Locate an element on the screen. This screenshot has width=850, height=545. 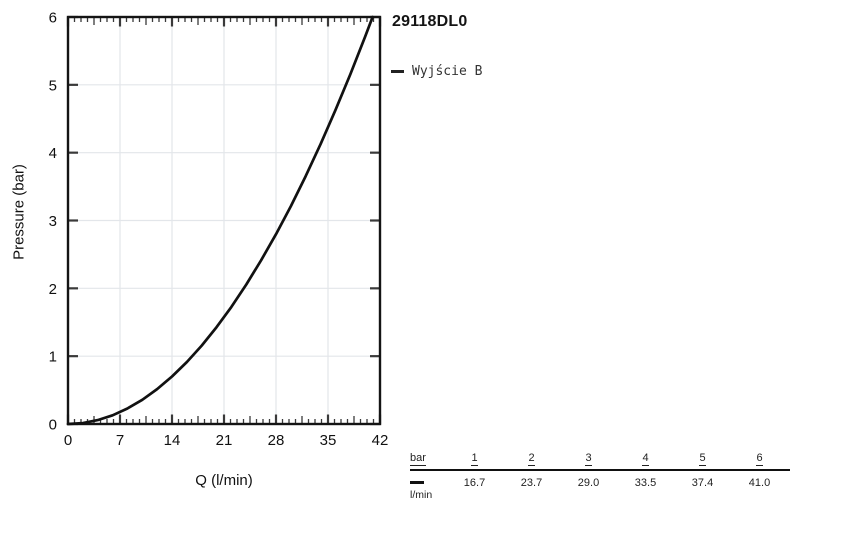
table-header-pressure: 4 is located at coordinates (645, 459).